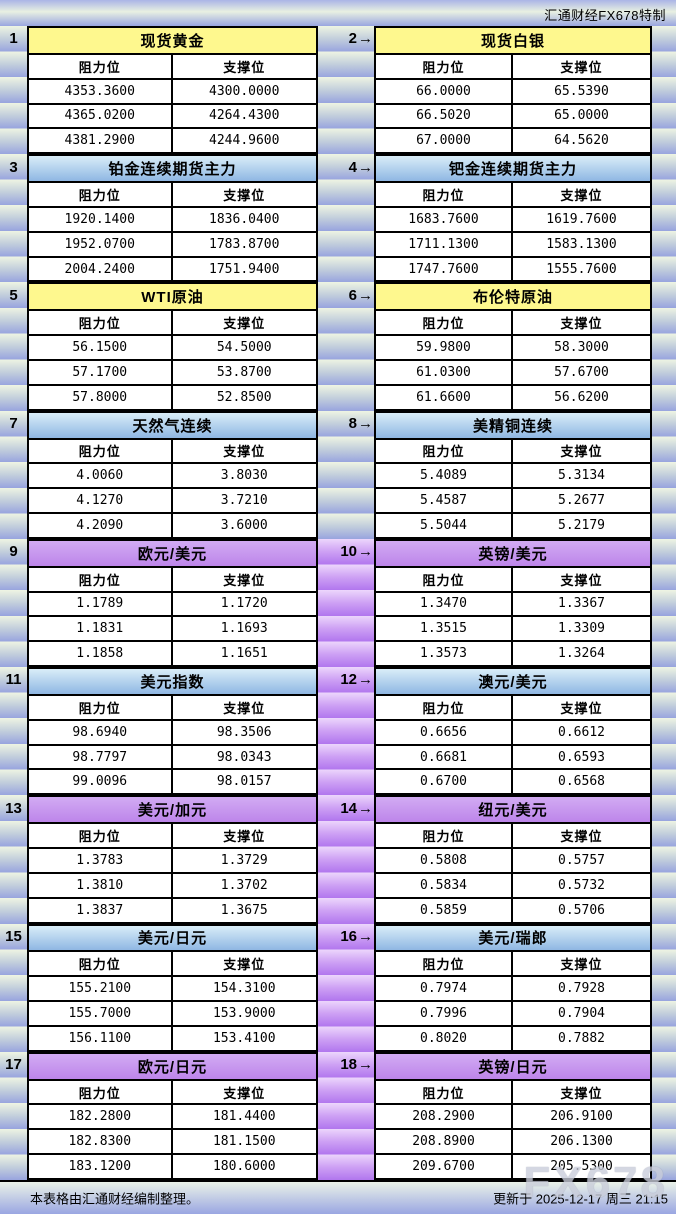  Describe the element at coordinates (581, 116) in the screenshot. I see `support-value: 65.0000` at that location.